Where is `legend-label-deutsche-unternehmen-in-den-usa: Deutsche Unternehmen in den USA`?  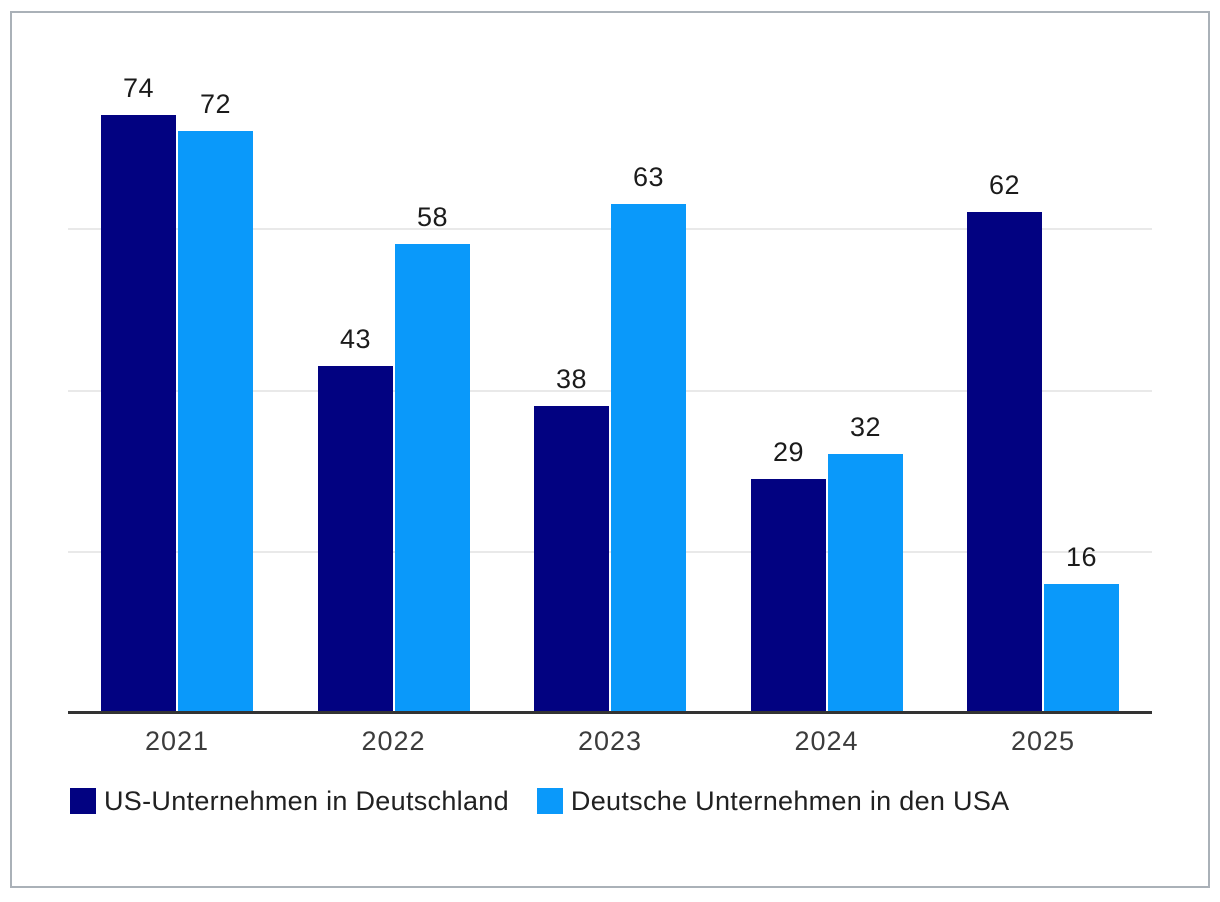
legend-label-deutsche-unternehmen-in-den-usa: Deutsche Unternehmen in den USA is located at coordinates (790, 801).